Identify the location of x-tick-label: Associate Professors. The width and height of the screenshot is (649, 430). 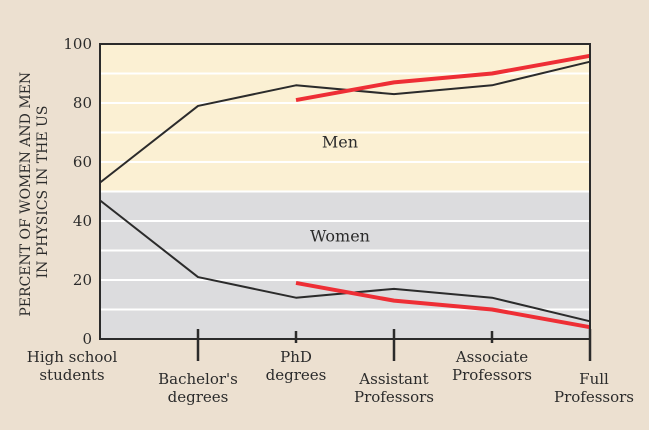
(492, 366).